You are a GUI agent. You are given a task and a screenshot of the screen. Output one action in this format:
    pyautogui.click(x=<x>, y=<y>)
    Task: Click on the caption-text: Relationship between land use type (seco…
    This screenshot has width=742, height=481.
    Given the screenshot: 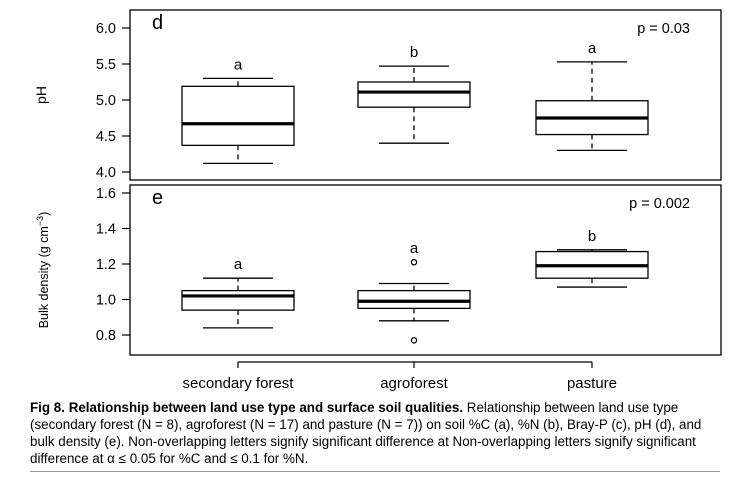 What is the action you would take?
    pyautogui.click(x=366, y=433)
    